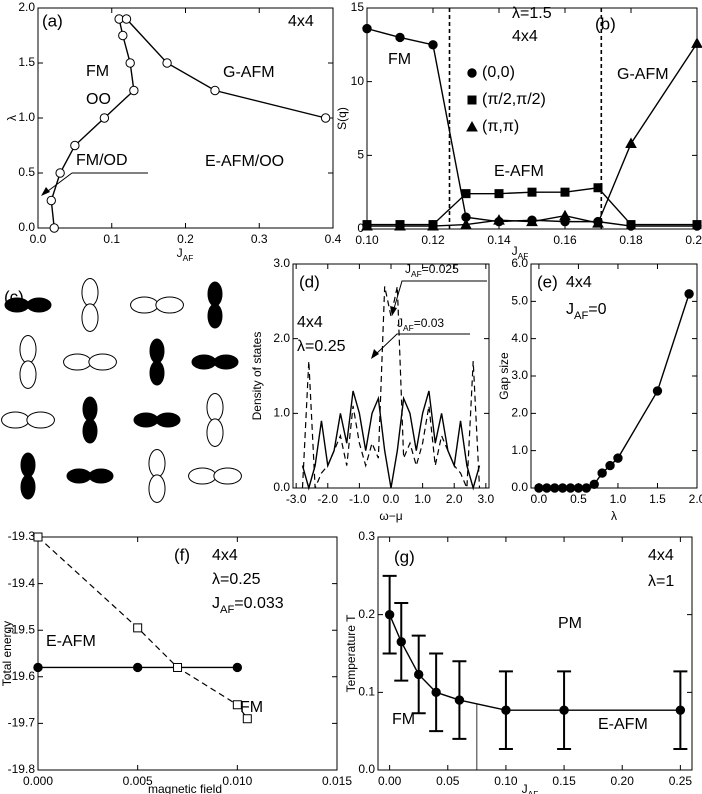 This screenshot has width=702, height=794. I want to click on y-tick-label: -19.8, so click(22, 769).